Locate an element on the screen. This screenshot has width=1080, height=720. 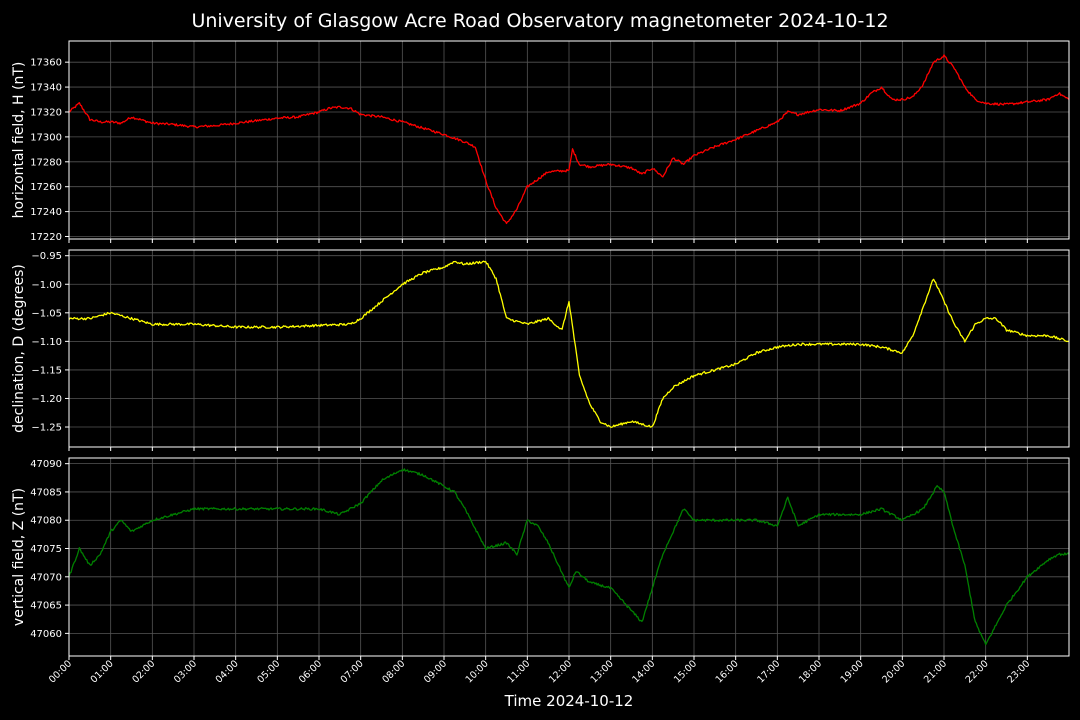
x-tick-label: 11:00 is located at coordinates (518, 671).